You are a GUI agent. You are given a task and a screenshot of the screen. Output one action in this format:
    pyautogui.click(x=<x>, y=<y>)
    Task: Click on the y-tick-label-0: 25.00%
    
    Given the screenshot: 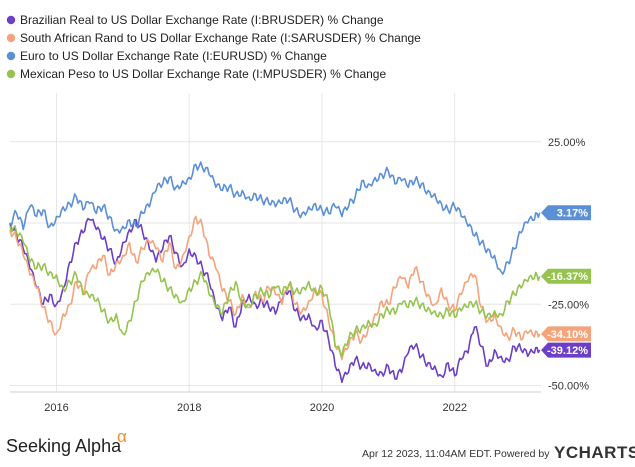 What is the action you would take?
    pyautogui.click(x=567, y=143)
    